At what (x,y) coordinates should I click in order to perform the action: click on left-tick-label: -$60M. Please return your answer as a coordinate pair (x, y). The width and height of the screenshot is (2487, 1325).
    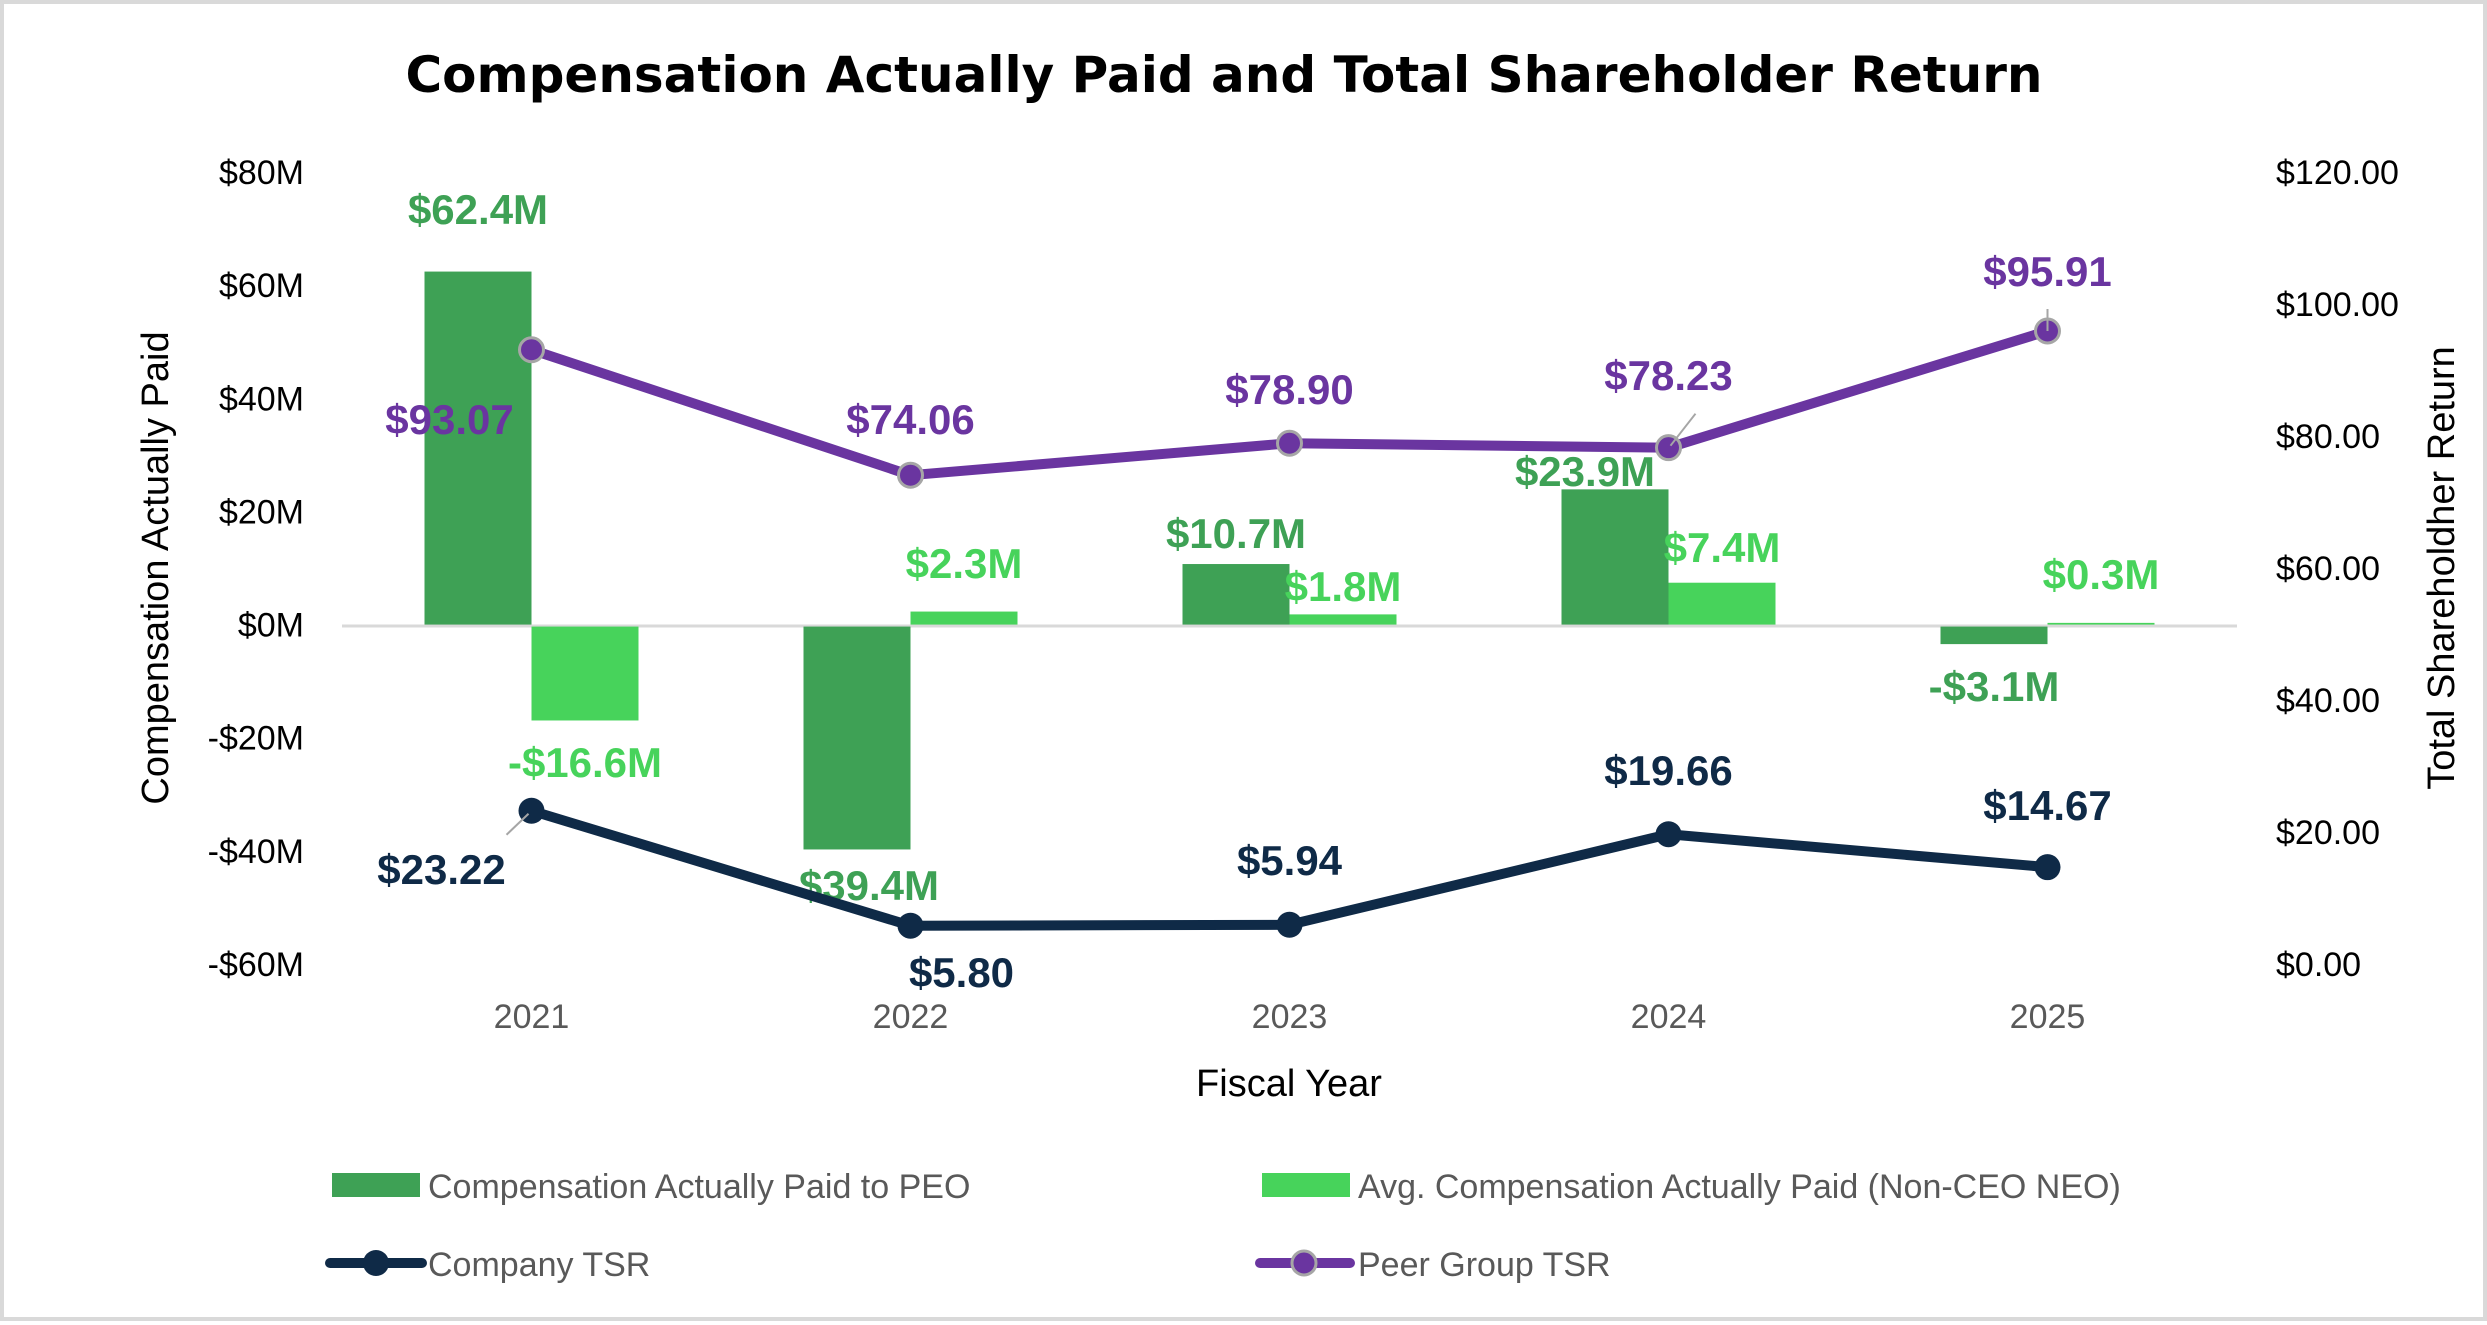
    Looking at the image, I should click on (256, 965).